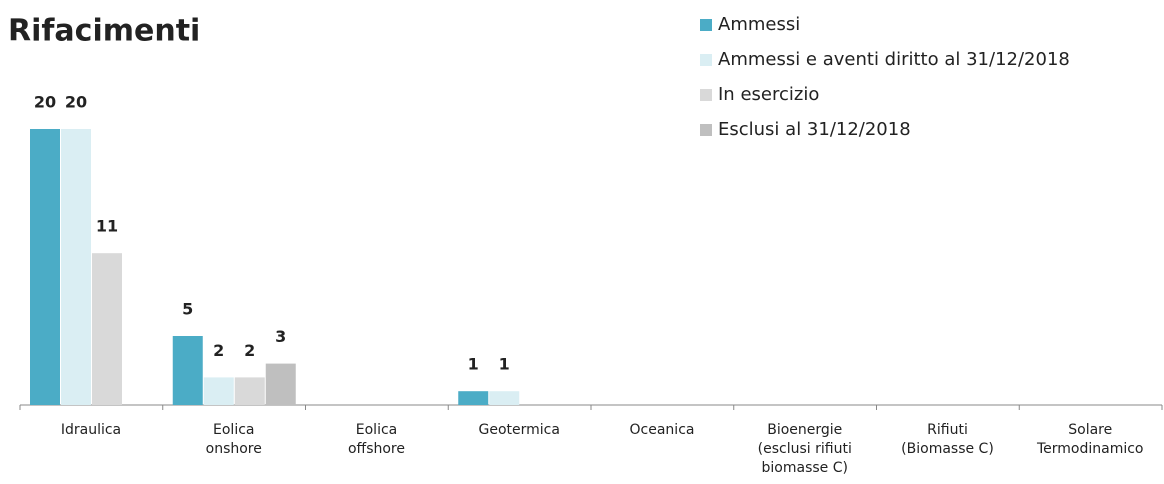 The image size is (1164, 484). What do you see at coordinates (104, 31) in the screenshot?
I see `chart-title: Rifacimenti` at bounding box center [104, 31].